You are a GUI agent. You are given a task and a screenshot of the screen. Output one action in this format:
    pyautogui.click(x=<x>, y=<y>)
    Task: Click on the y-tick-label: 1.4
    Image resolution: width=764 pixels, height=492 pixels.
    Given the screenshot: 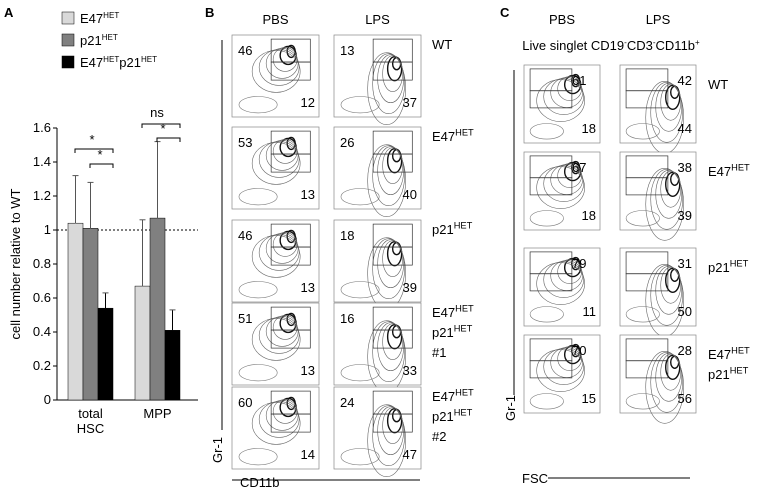 What is the action you would take?
    pyautogui.click(x=42, y=161)
    